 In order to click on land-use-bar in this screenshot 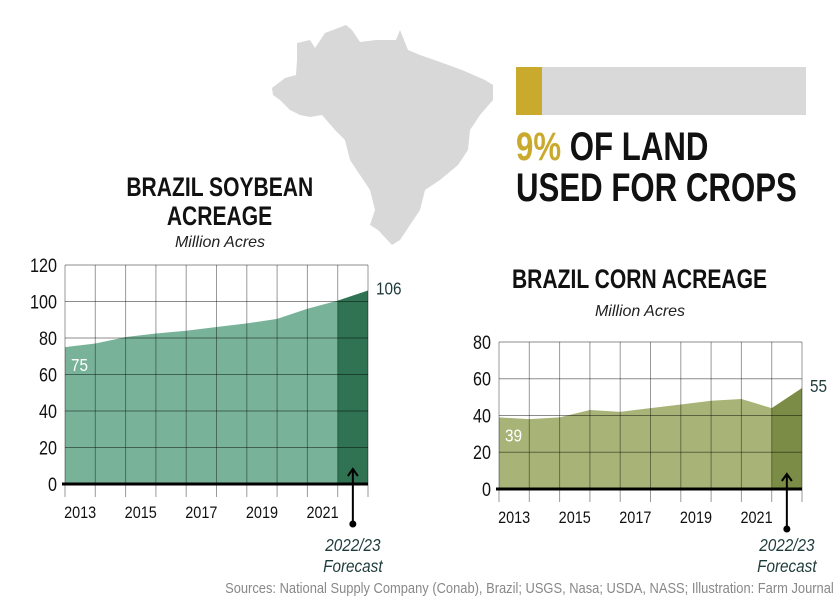, I will do `click(661, 91)`.